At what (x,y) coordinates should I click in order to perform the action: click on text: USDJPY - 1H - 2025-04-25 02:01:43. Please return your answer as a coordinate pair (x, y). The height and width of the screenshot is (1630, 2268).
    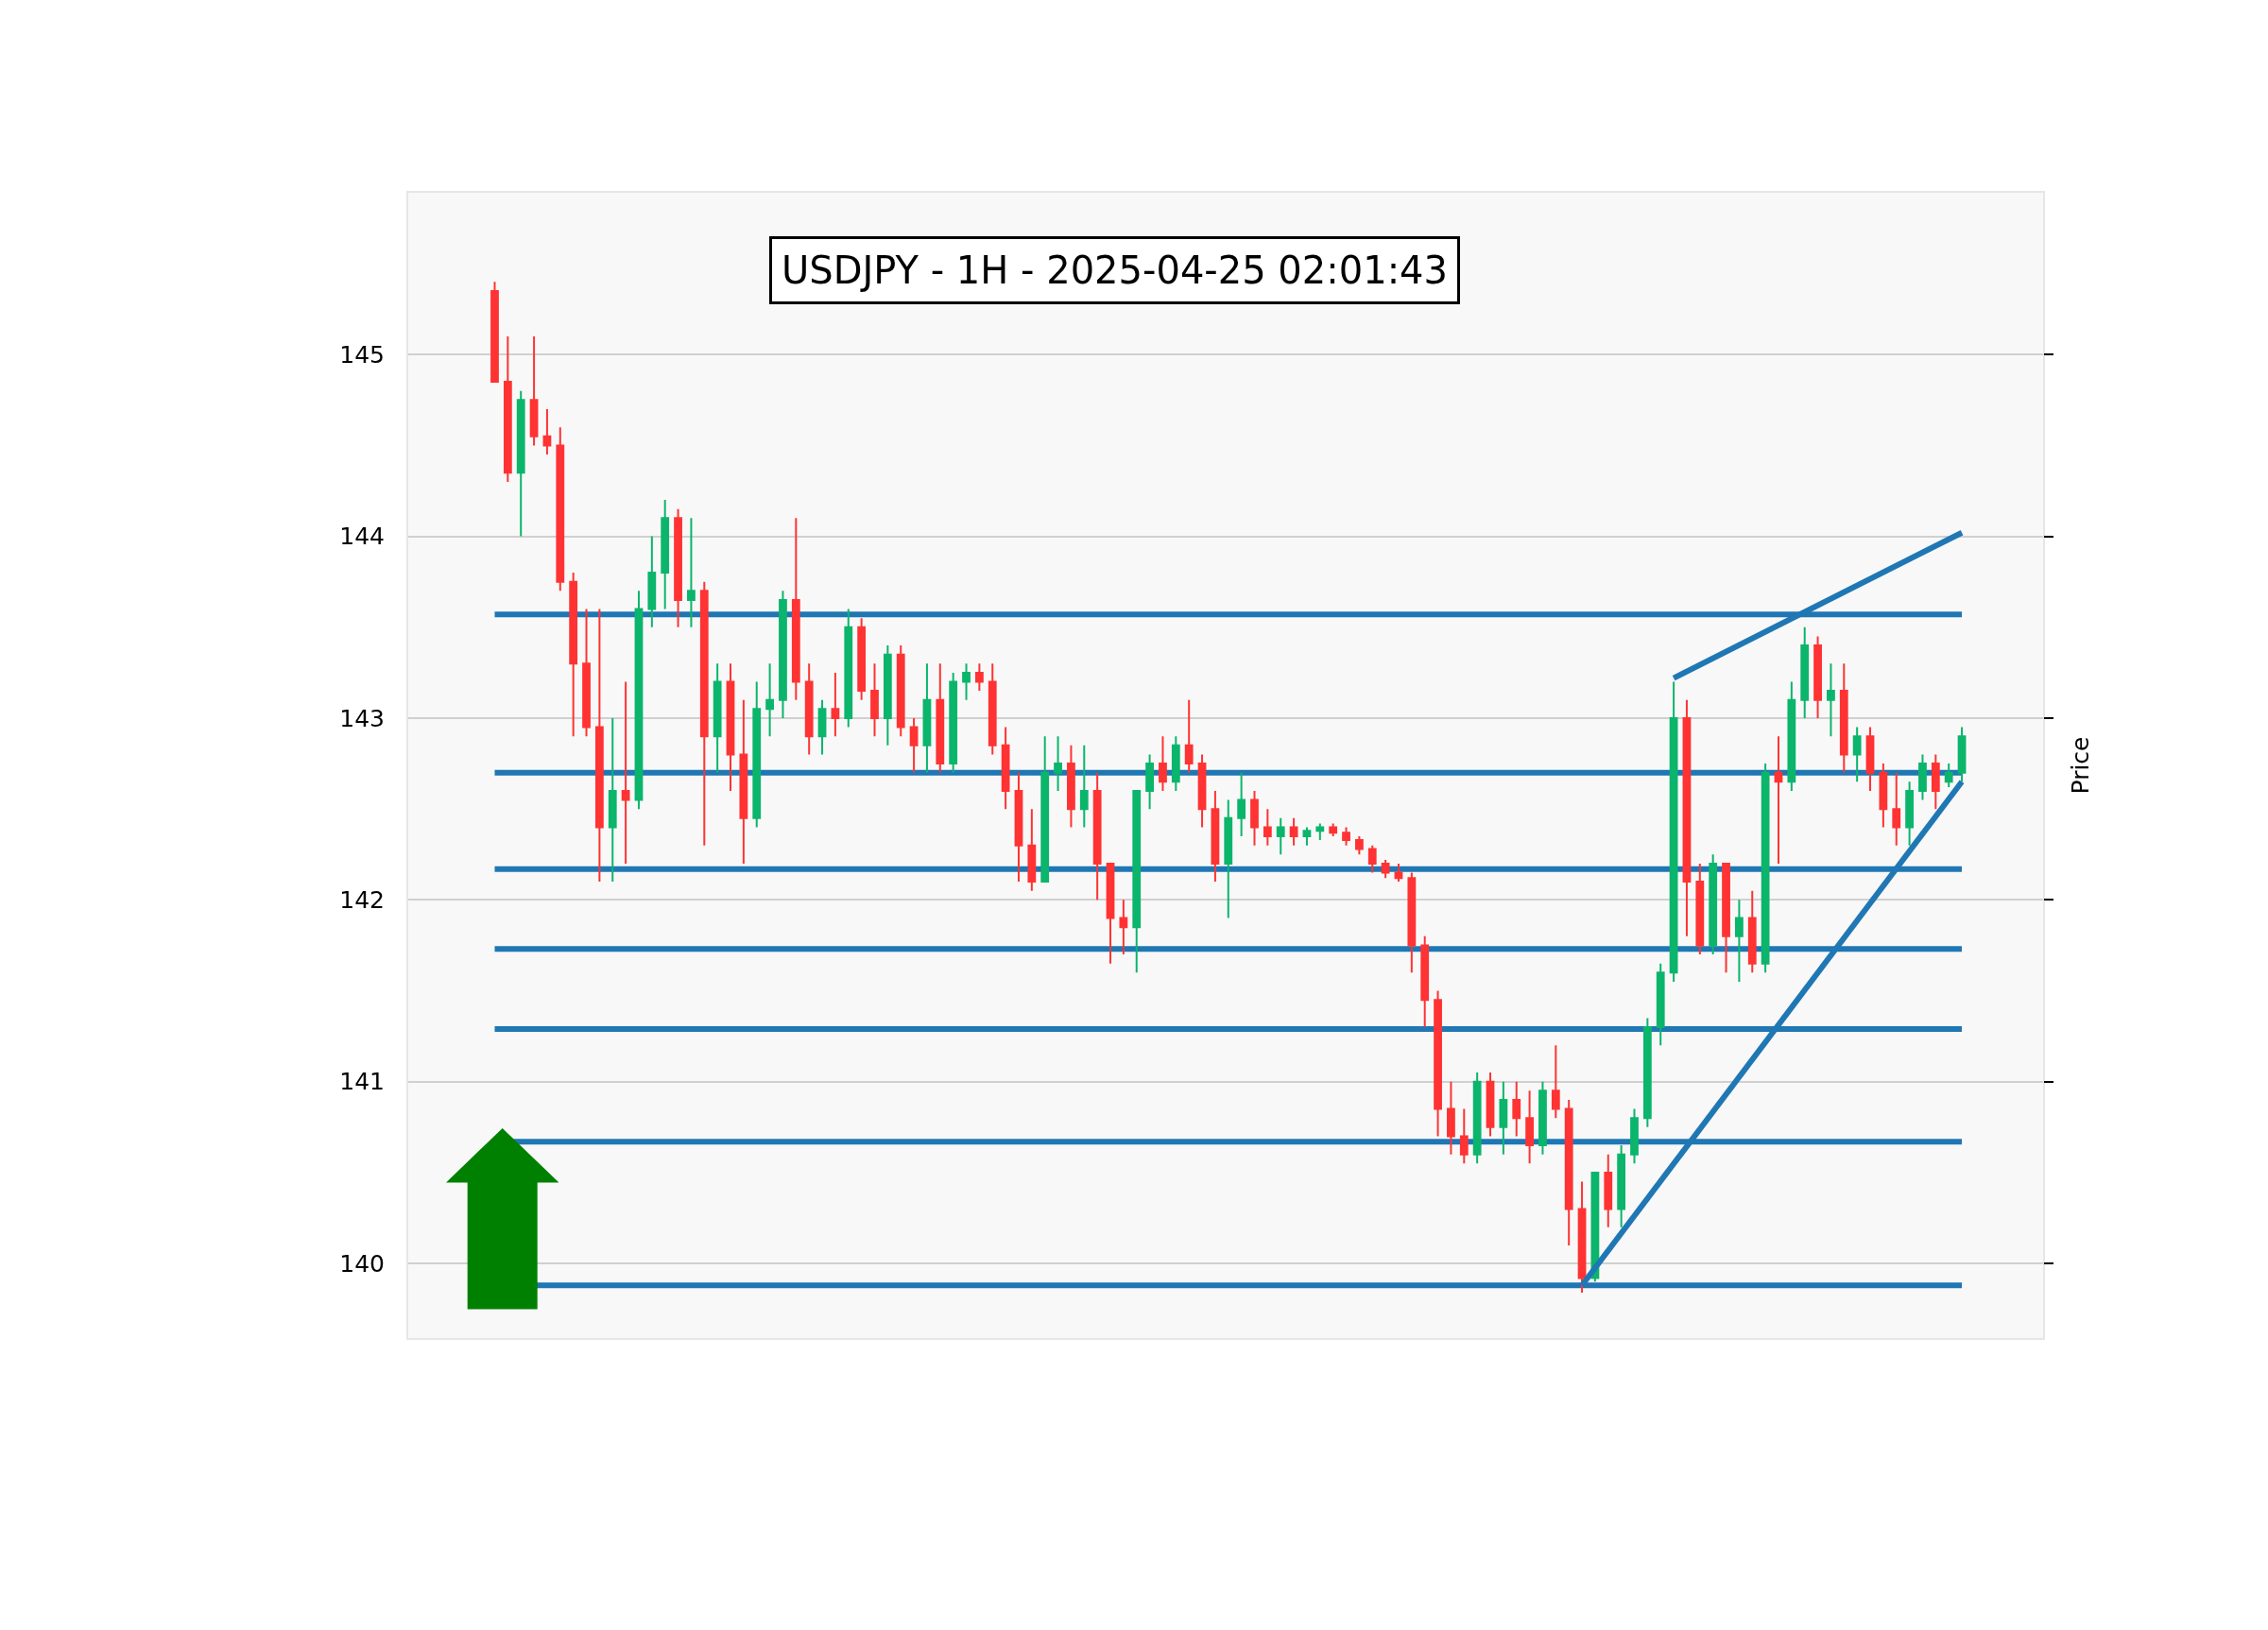
    Looking at the image, I should click on (1115, 271).